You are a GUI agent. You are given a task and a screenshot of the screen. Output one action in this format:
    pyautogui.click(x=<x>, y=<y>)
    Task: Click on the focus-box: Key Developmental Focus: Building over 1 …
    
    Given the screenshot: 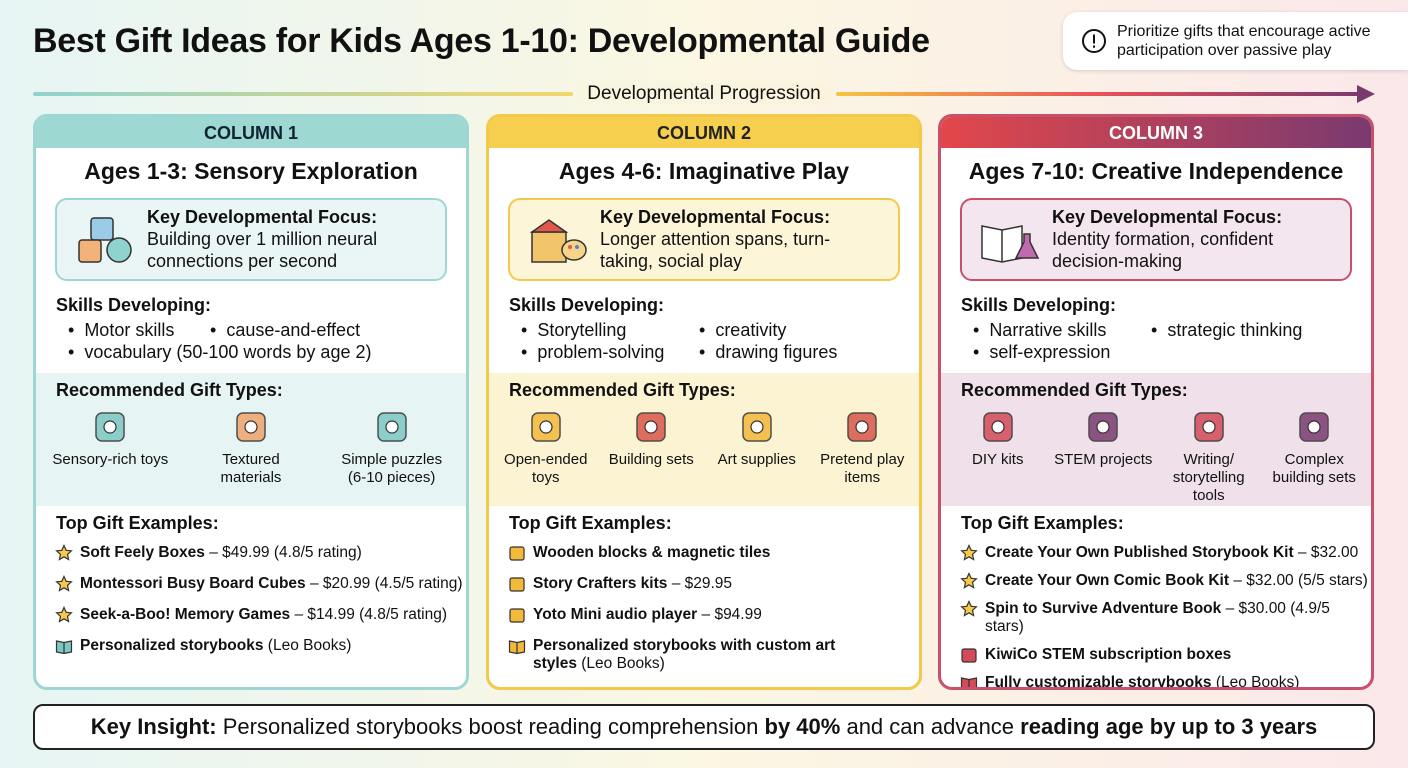 What is the action you would take?
    pyautogui.click(x=251, y=239)
    